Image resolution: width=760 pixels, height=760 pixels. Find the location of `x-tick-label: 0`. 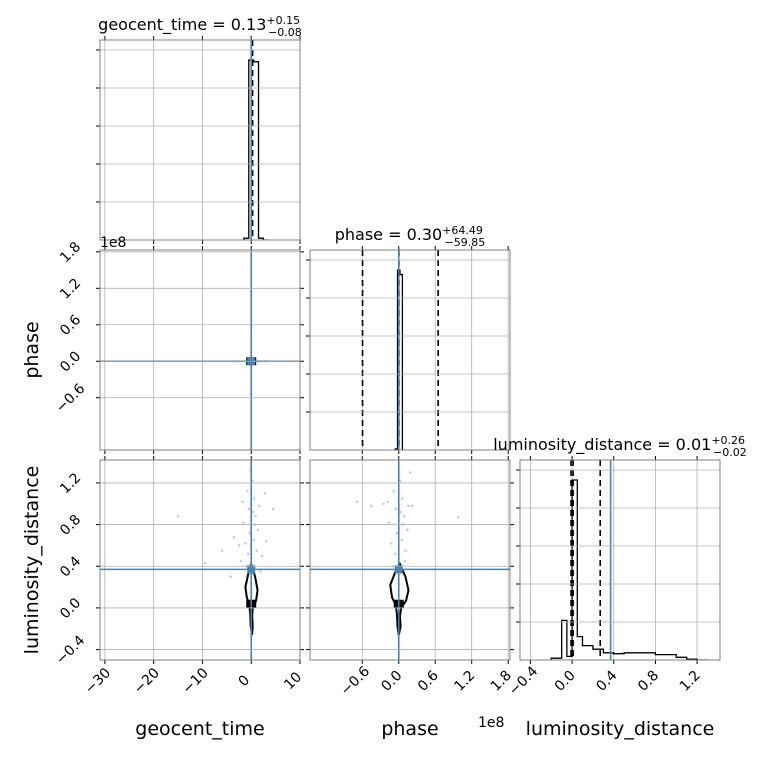

x-tick-label: 0 is located at coordinates (245, 681).